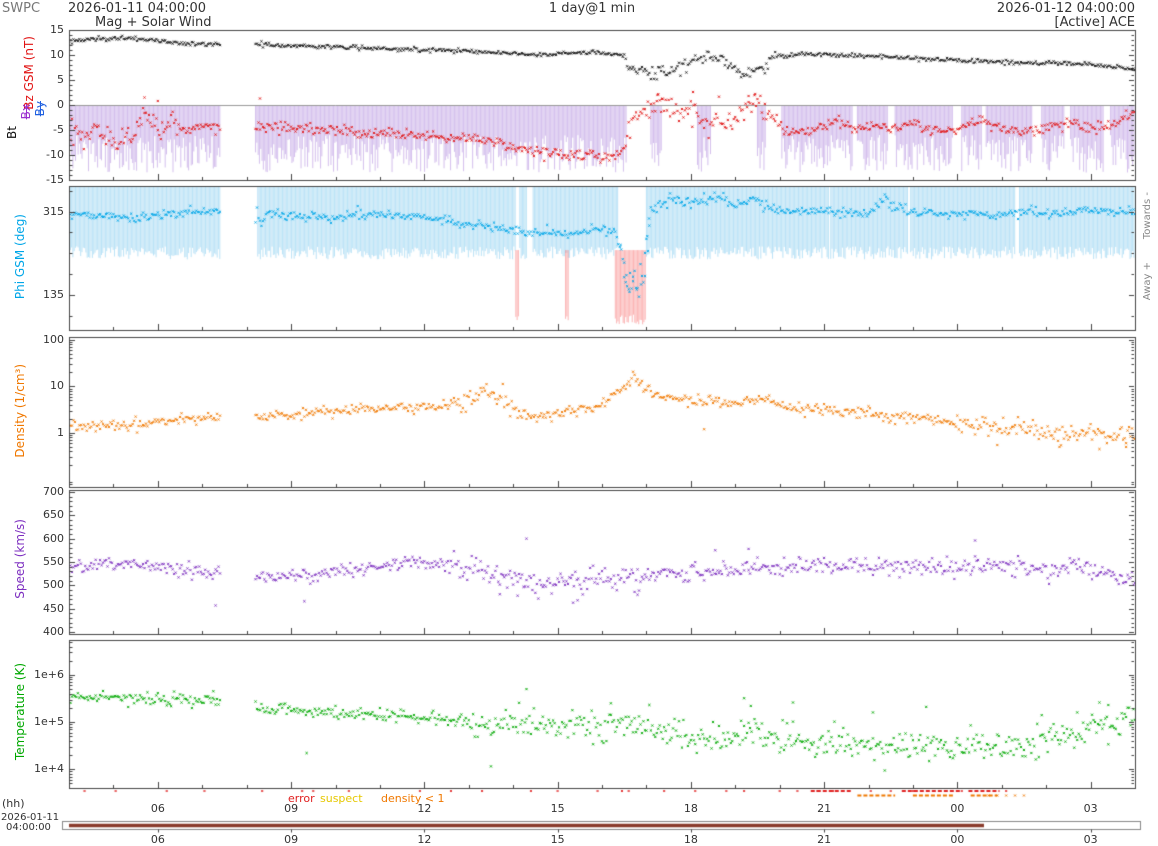  Describe the element at coordinates (49, 721) in the screenshot. I see `y-tick-label: 1e+5` at that location.